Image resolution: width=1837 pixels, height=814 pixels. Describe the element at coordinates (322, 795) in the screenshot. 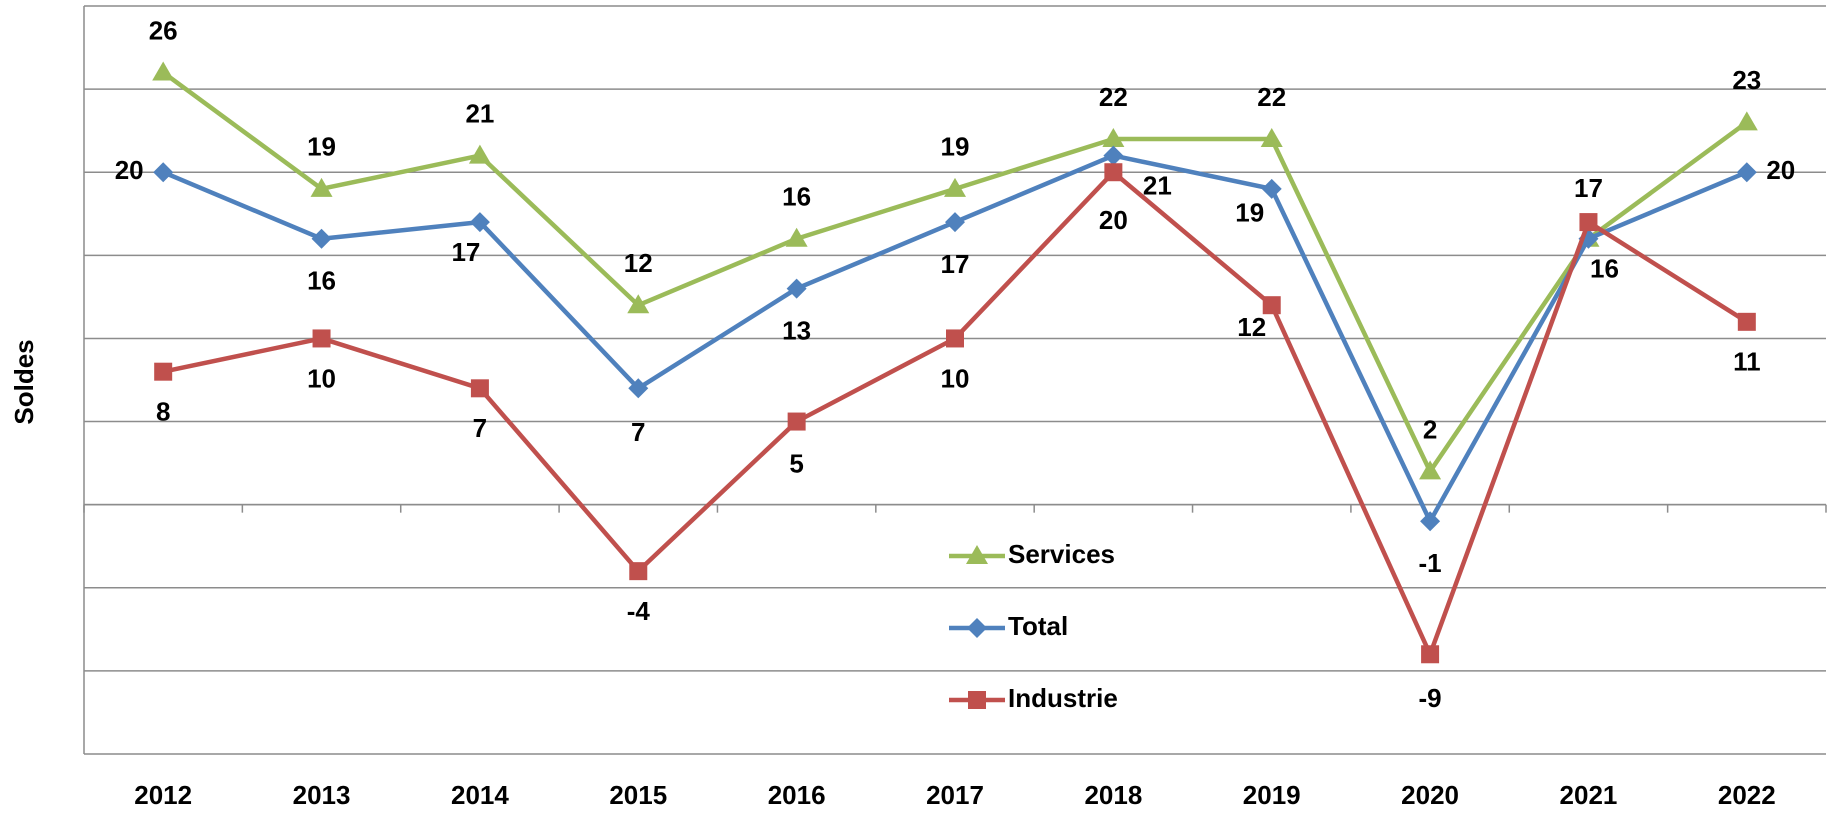

I see `x-tick-label: 2013` at that location.